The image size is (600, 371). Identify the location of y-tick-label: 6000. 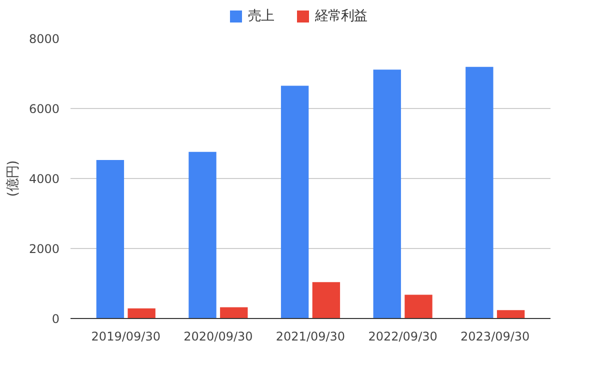
(44, 109).